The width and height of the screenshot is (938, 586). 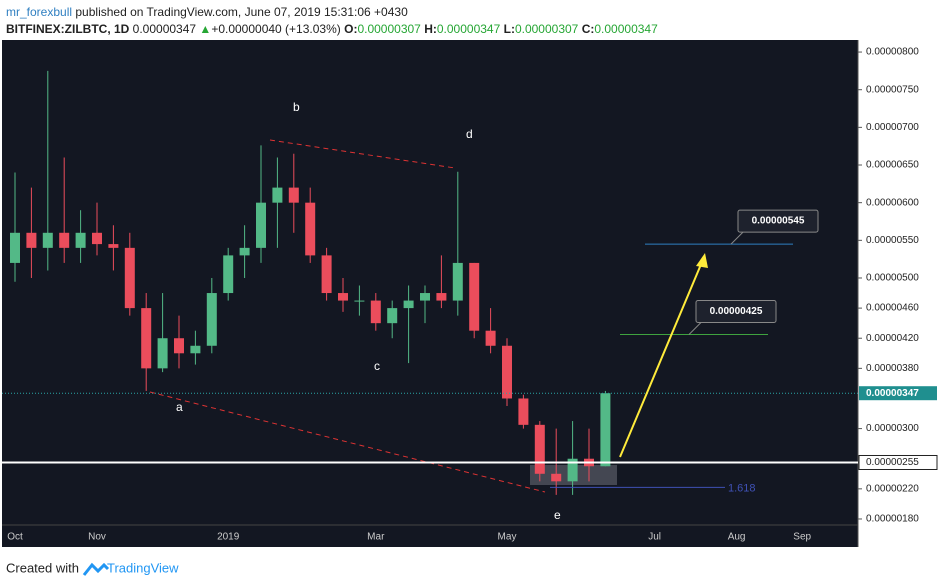 I want to click on y-tick-label: 0.00000550, so click(x=892, y=240).